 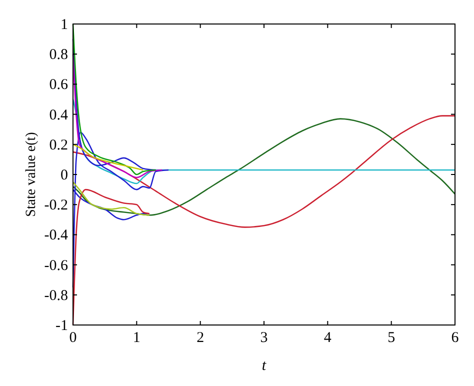 I want to click on x-axis-title: t, so click(x=264, y=366).